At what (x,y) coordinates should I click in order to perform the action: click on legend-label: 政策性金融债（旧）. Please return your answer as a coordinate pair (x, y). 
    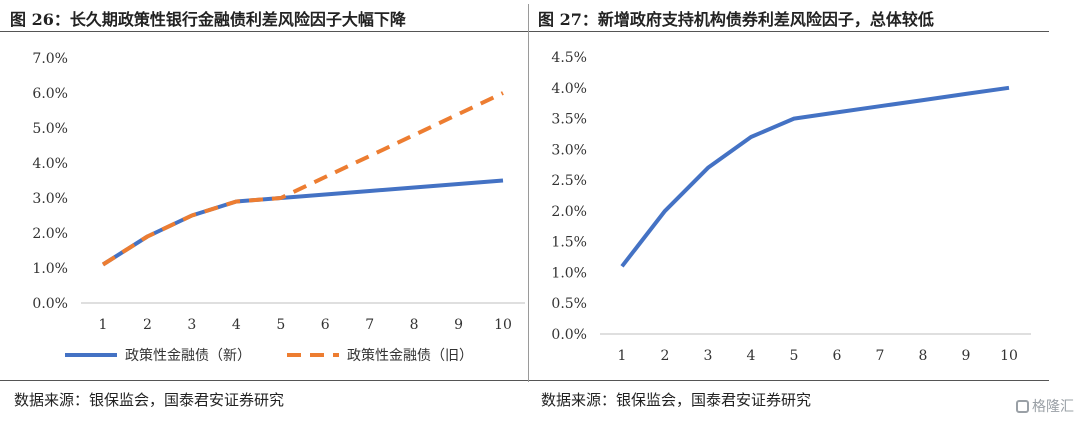
    Looking at the image, I should click on (410, 355).